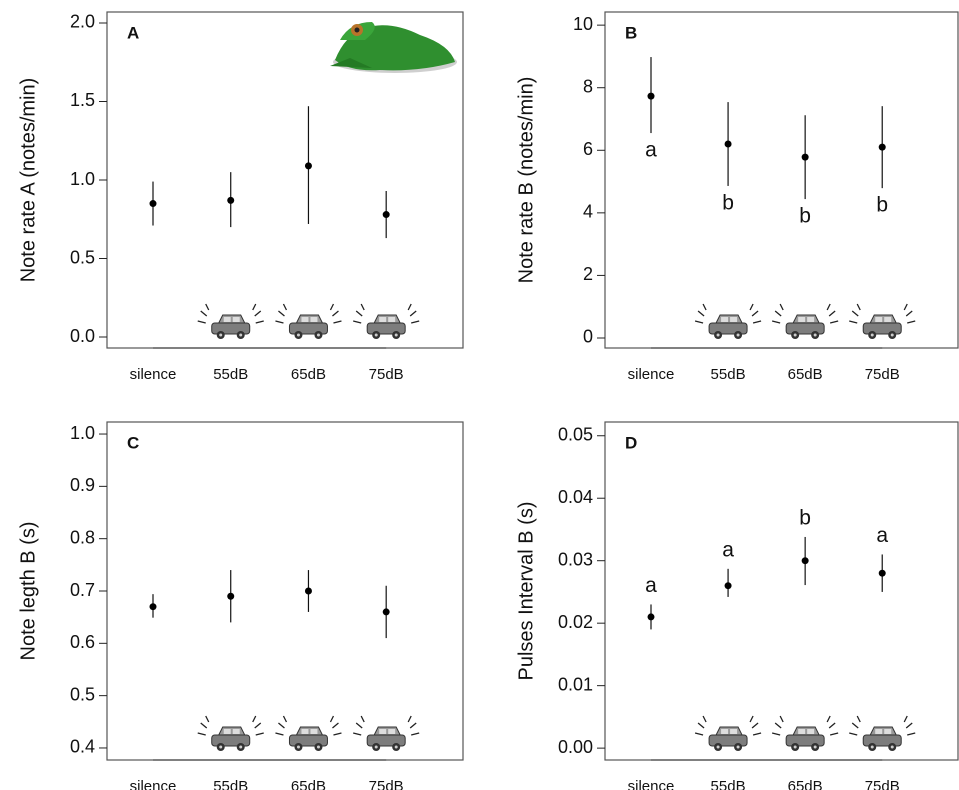  Describe the element at coordinates (588, 274) in the screenshot. I see `y-tick-label: 2` at that location.